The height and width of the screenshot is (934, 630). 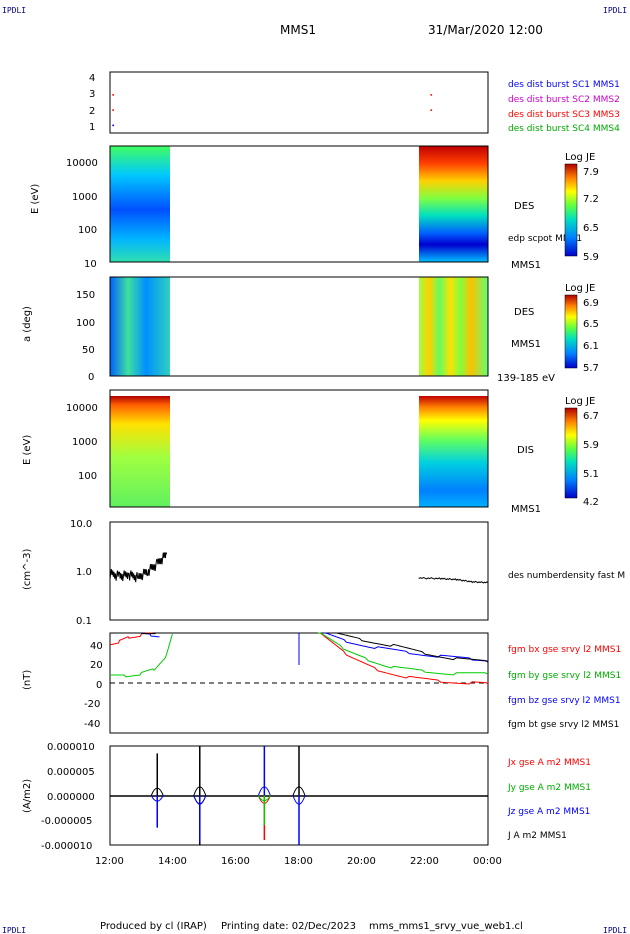 What do you see at coordinates (564, 676) in the screenshot?
I see `bfield-legend-by: fgm by gse srvy l2 MMS1` at bounding box center [564, 676].